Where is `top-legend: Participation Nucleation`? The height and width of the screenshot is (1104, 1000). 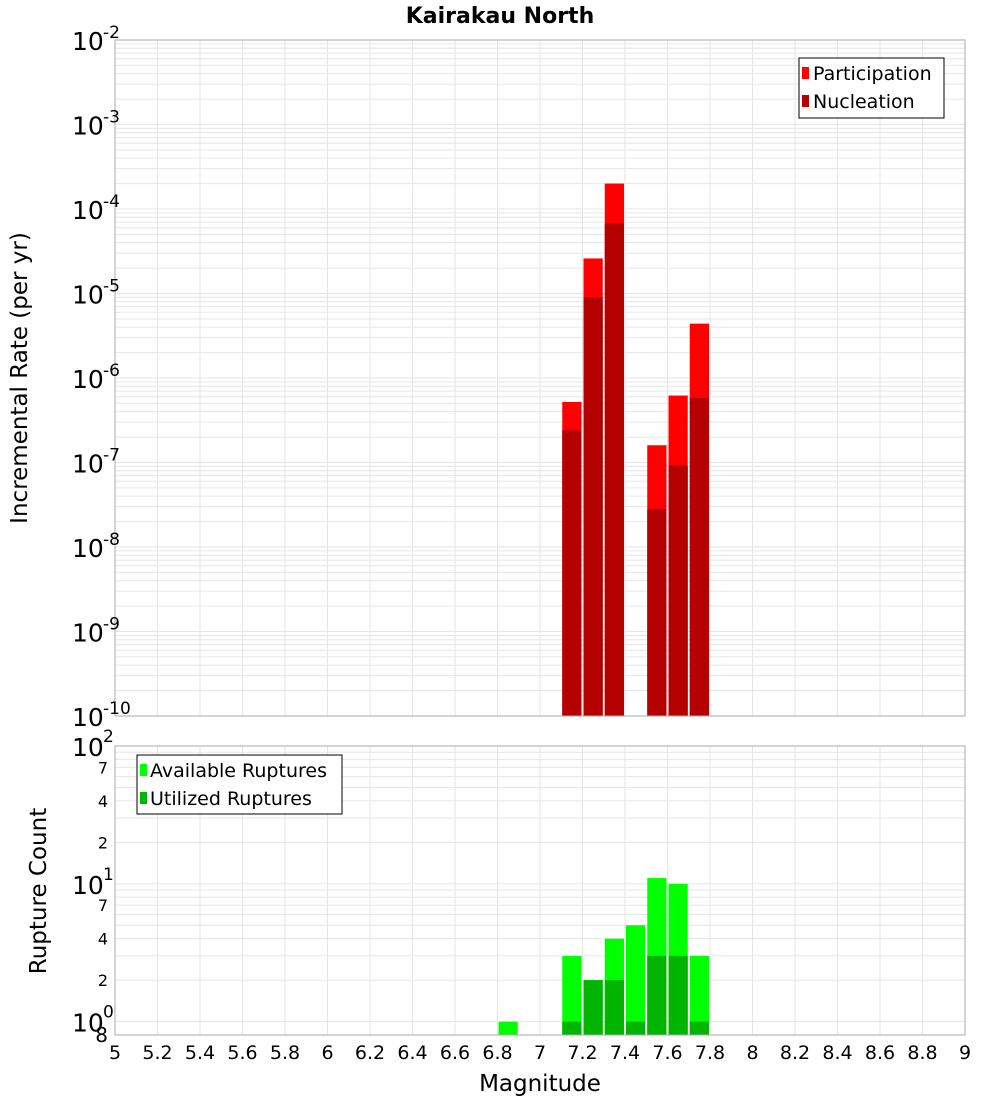 top-legend: Participation Nucleation is located at coordinates (871, 88).